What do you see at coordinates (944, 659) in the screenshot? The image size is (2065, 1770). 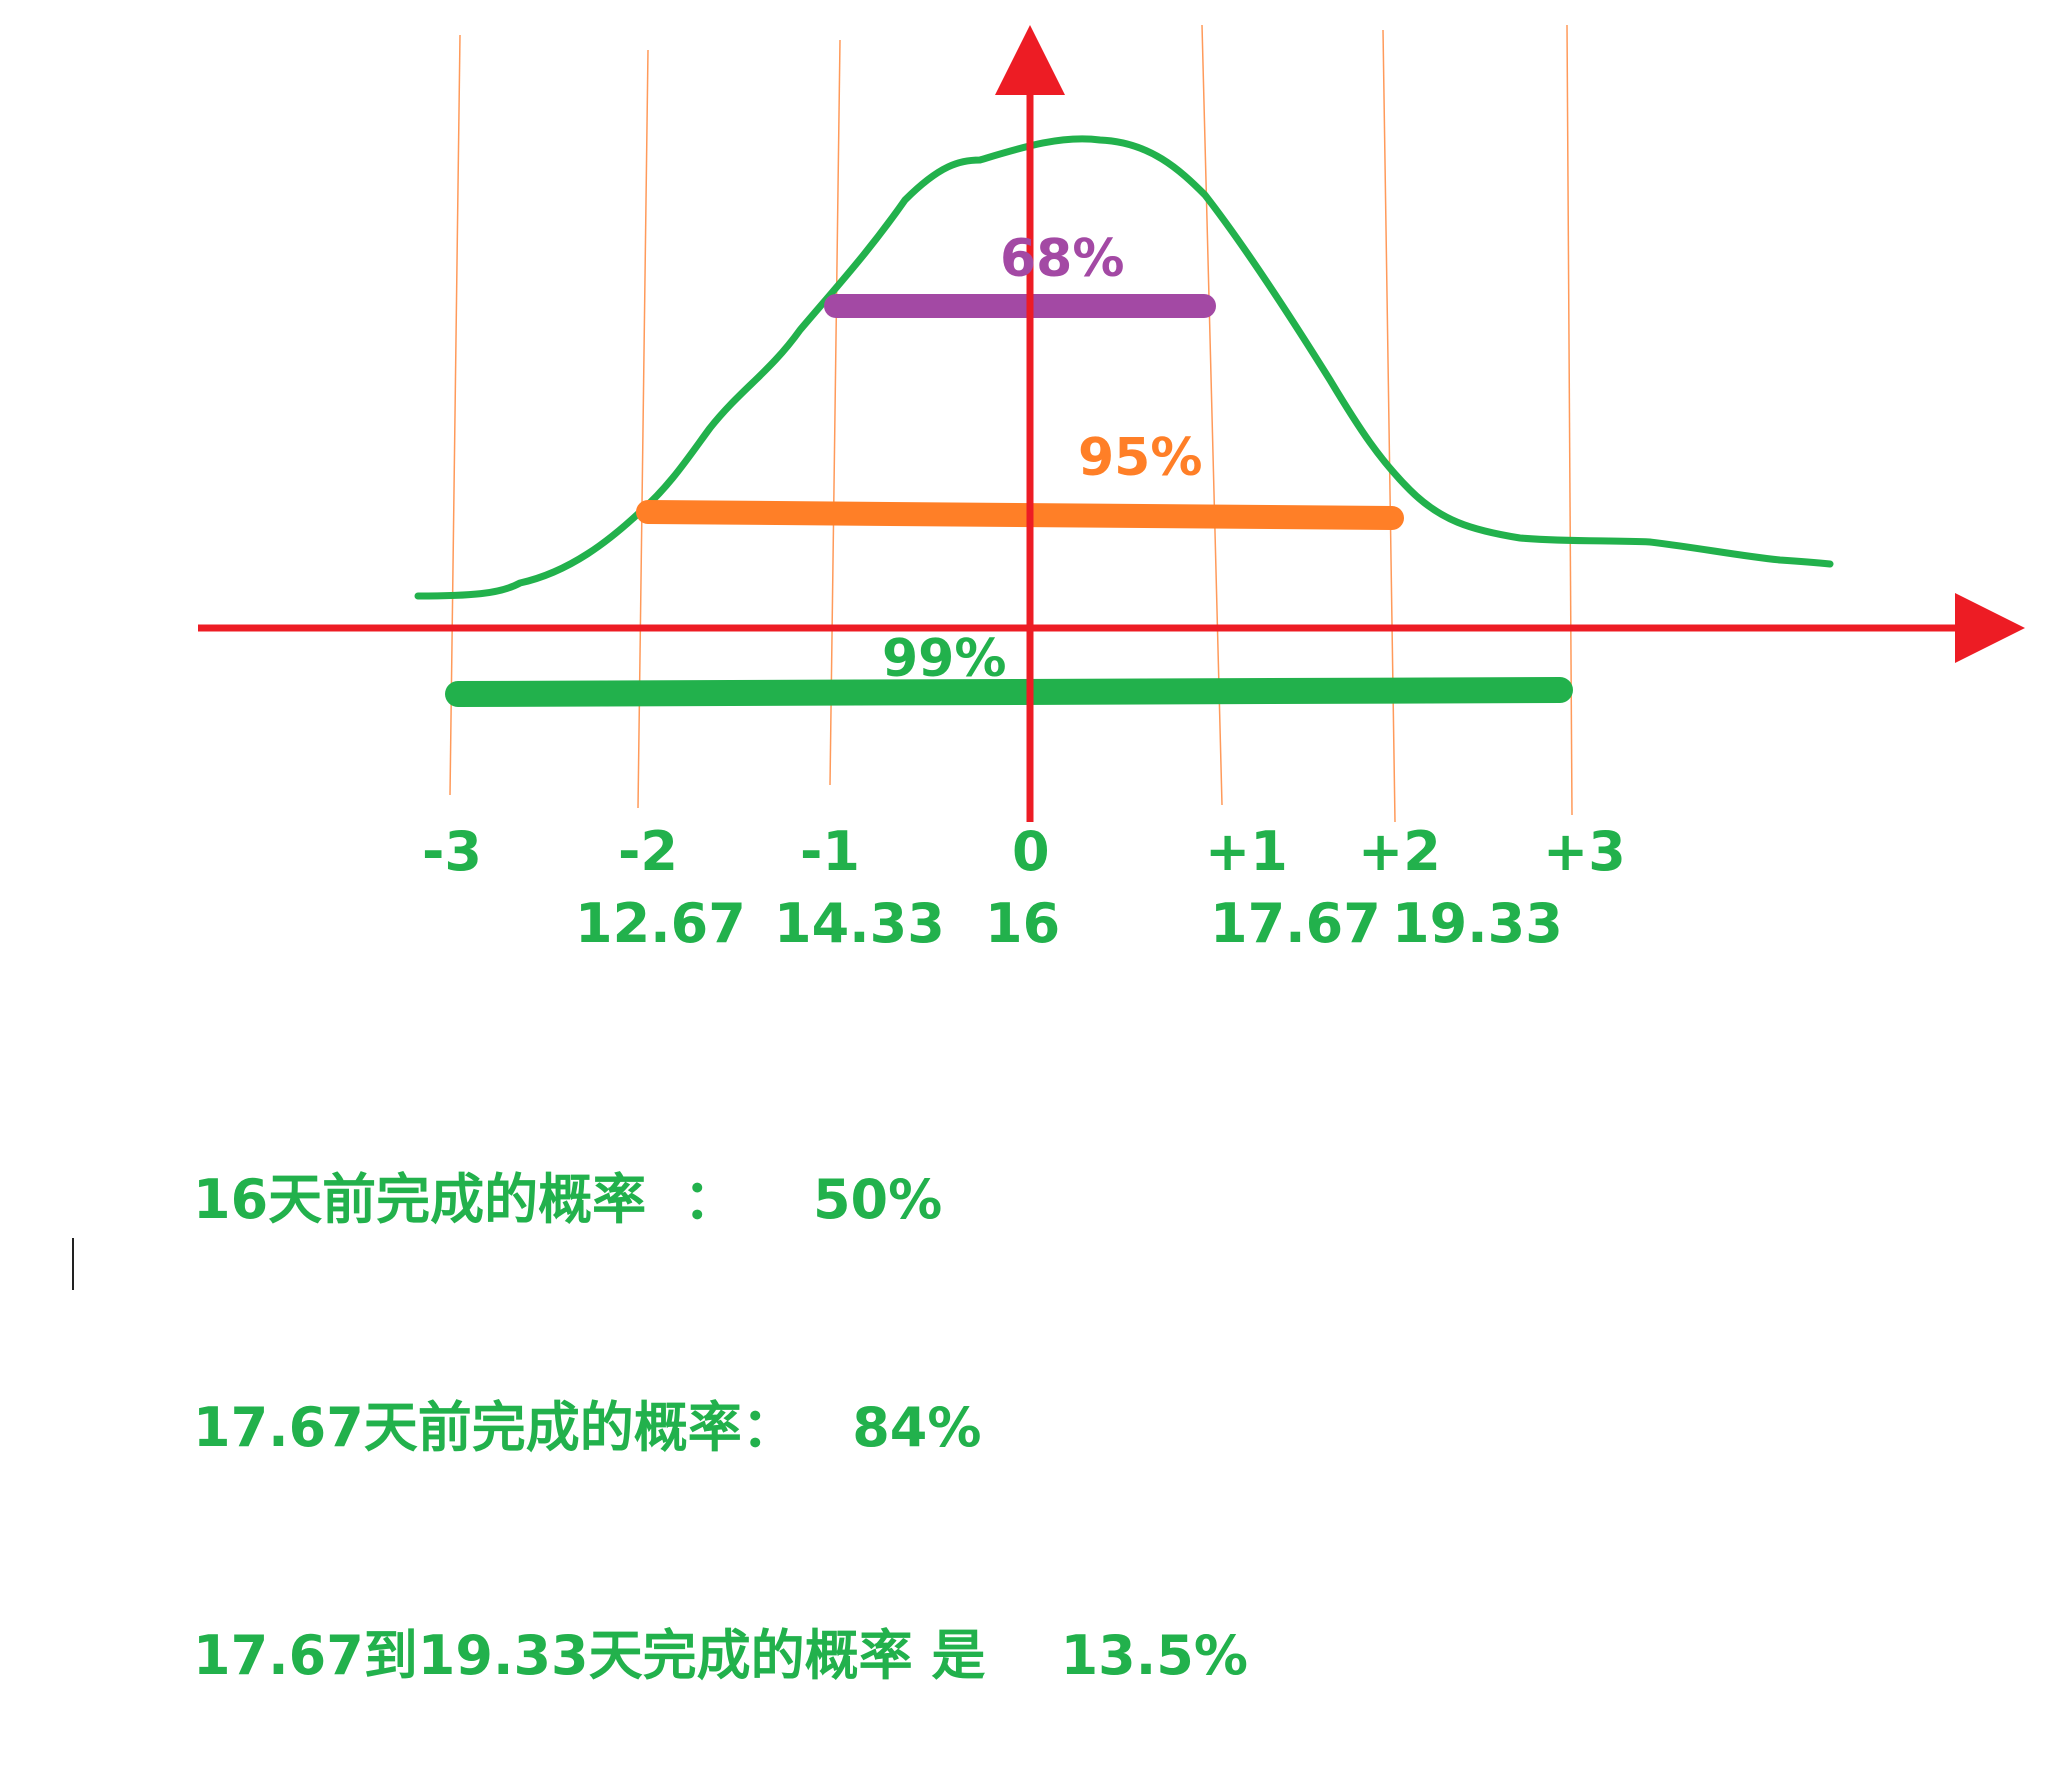 I see `band-99-label: 99%` at bounding box center [944, 659].